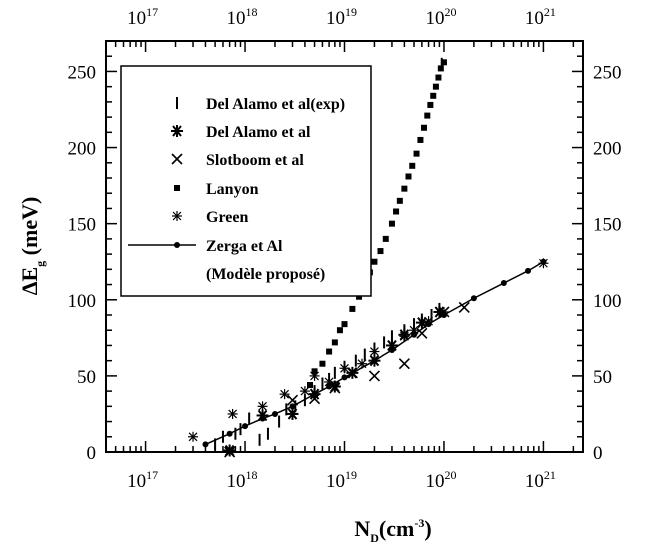  What do you see at coordinates (244, 246) in the screenshot?
I see `legend-label: Zerga et Al` at bounding box center [244, 246].